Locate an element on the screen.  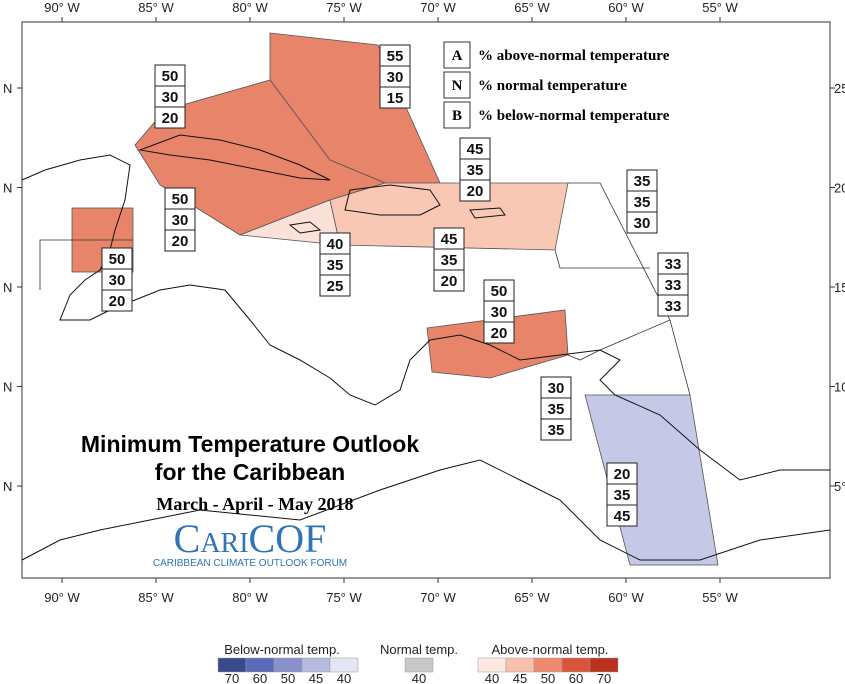
logo-tagline: CARIBBEAN CLIMATE OUTLOOK FORUM is located at coordinates (250, 563).